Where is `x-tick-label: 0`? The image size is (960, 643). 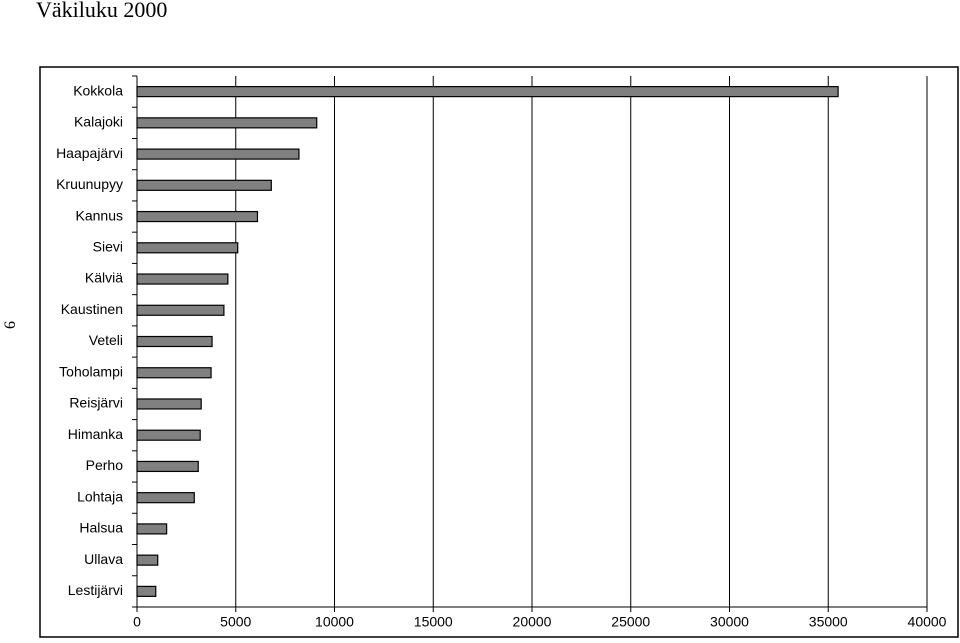
x-tick-label: 0 is located at coordinates (137, 622).